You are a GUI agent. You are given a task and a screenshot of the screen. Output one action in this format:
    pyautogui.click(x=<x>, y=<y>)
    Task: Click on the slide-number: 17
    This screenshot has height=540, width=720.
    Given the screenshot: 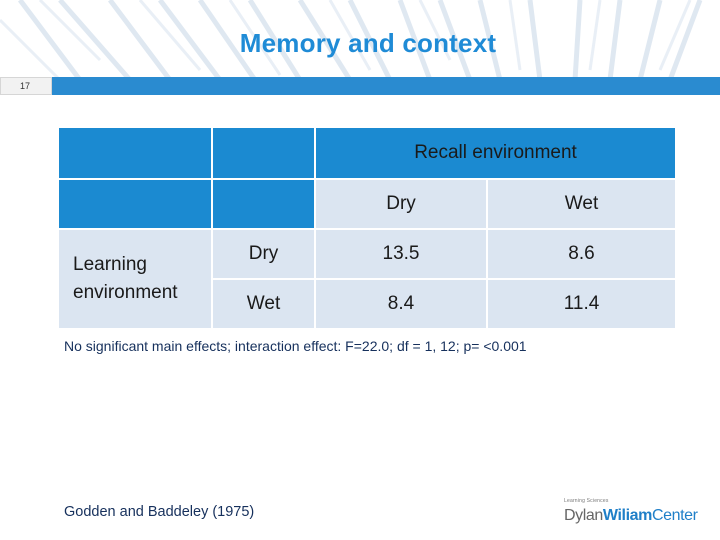 What is the action you would take?
    pyautogui.click(x=26, y=86)
    